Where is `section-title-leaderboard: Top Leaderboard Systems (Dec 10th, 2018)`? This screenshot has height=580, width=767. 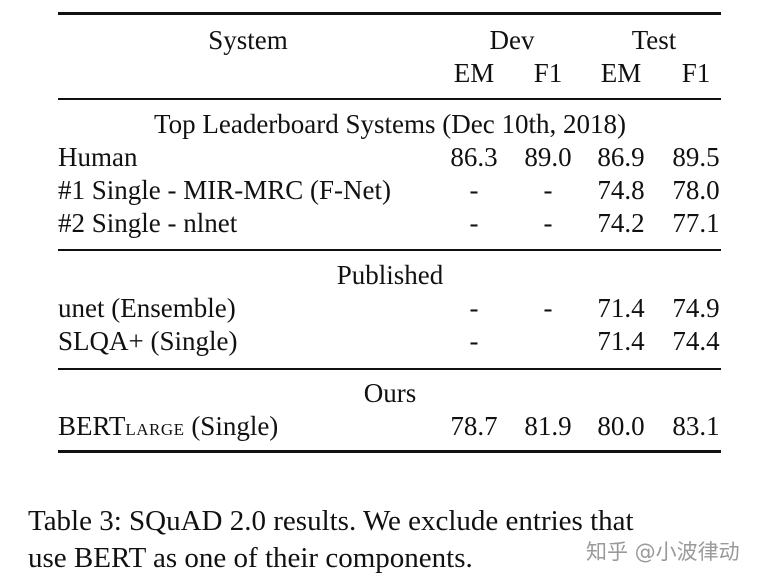 section-title-leaderboard: Top Leaderboard Systems (Dec 10th, 2018) is located at coordinates (390, 124).